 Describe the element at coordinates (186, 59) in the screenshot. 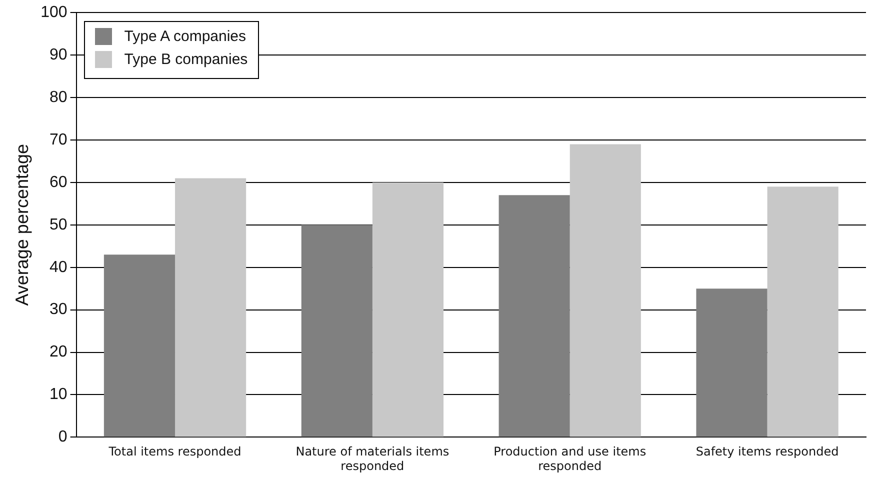

I see `legend-label: Type B companies` at that location.